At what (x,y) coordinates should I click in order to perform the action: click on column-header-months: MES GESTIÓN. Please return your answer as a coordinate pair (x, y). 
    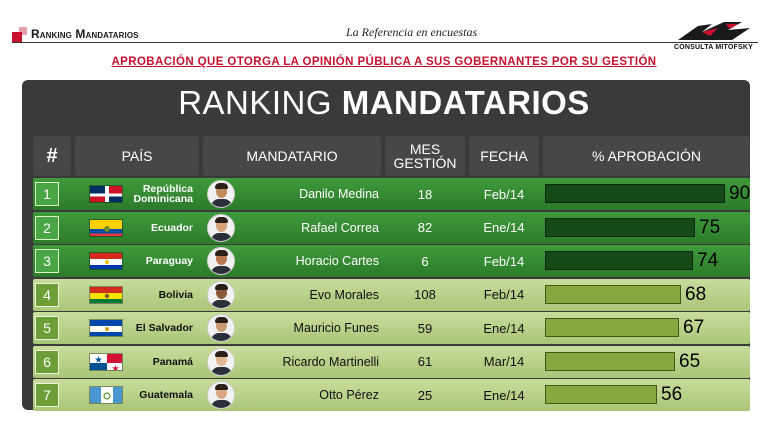
    Looking at the image, I should click on (425, 156).